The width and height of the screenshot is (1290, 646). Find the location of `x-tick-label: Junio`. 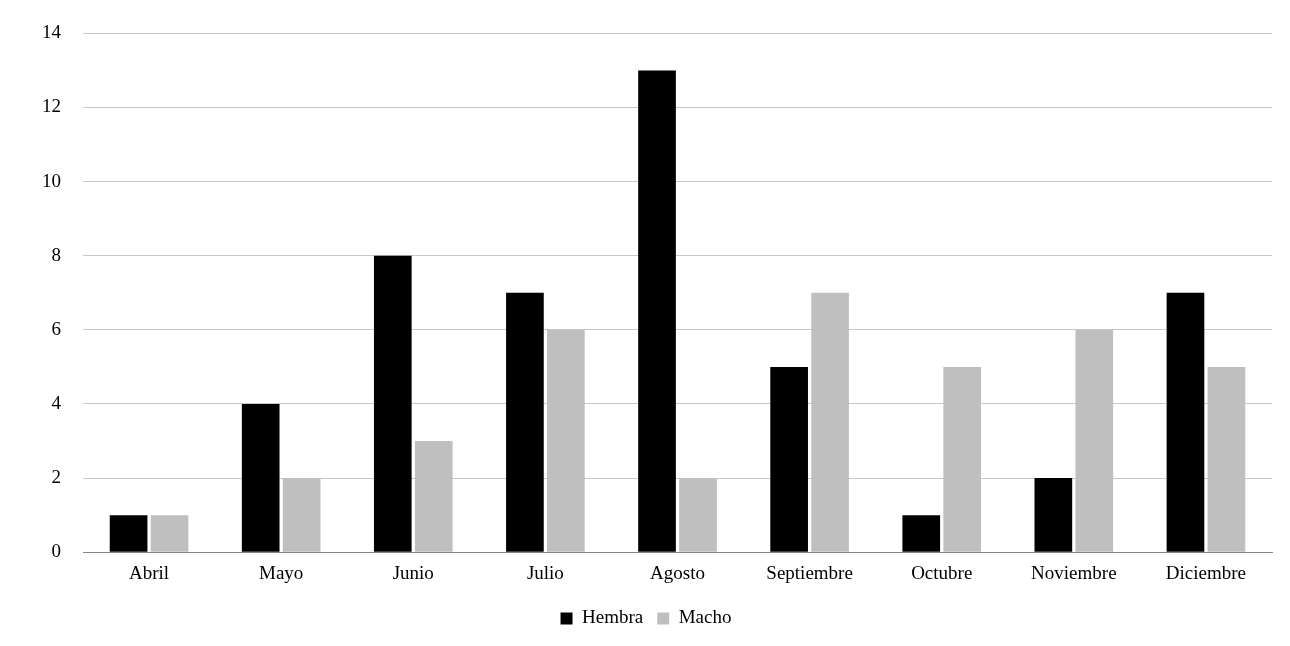

x-tick-label: Junio is located at coordinates (413, 572).